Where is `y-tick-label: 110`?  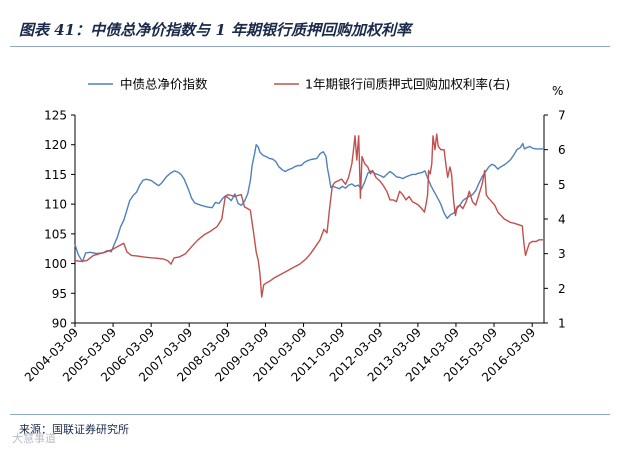 y-tick-label: 110 is located at coordinates (55, 205).